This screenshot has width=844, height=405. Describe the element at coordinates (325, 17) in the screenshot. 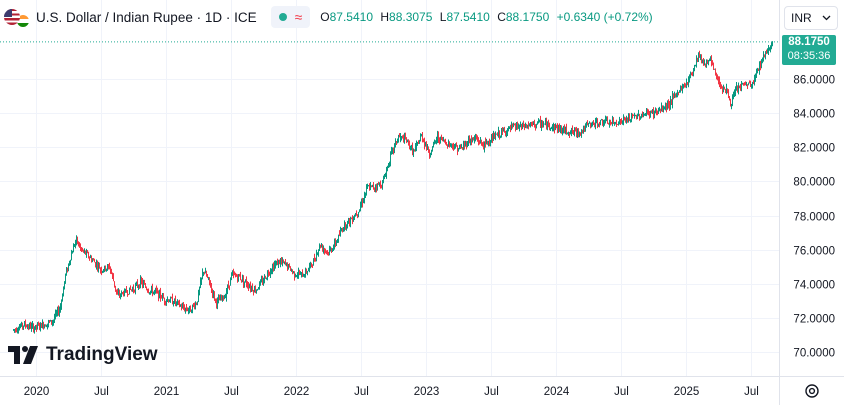

I see `open-key: O` at that location.